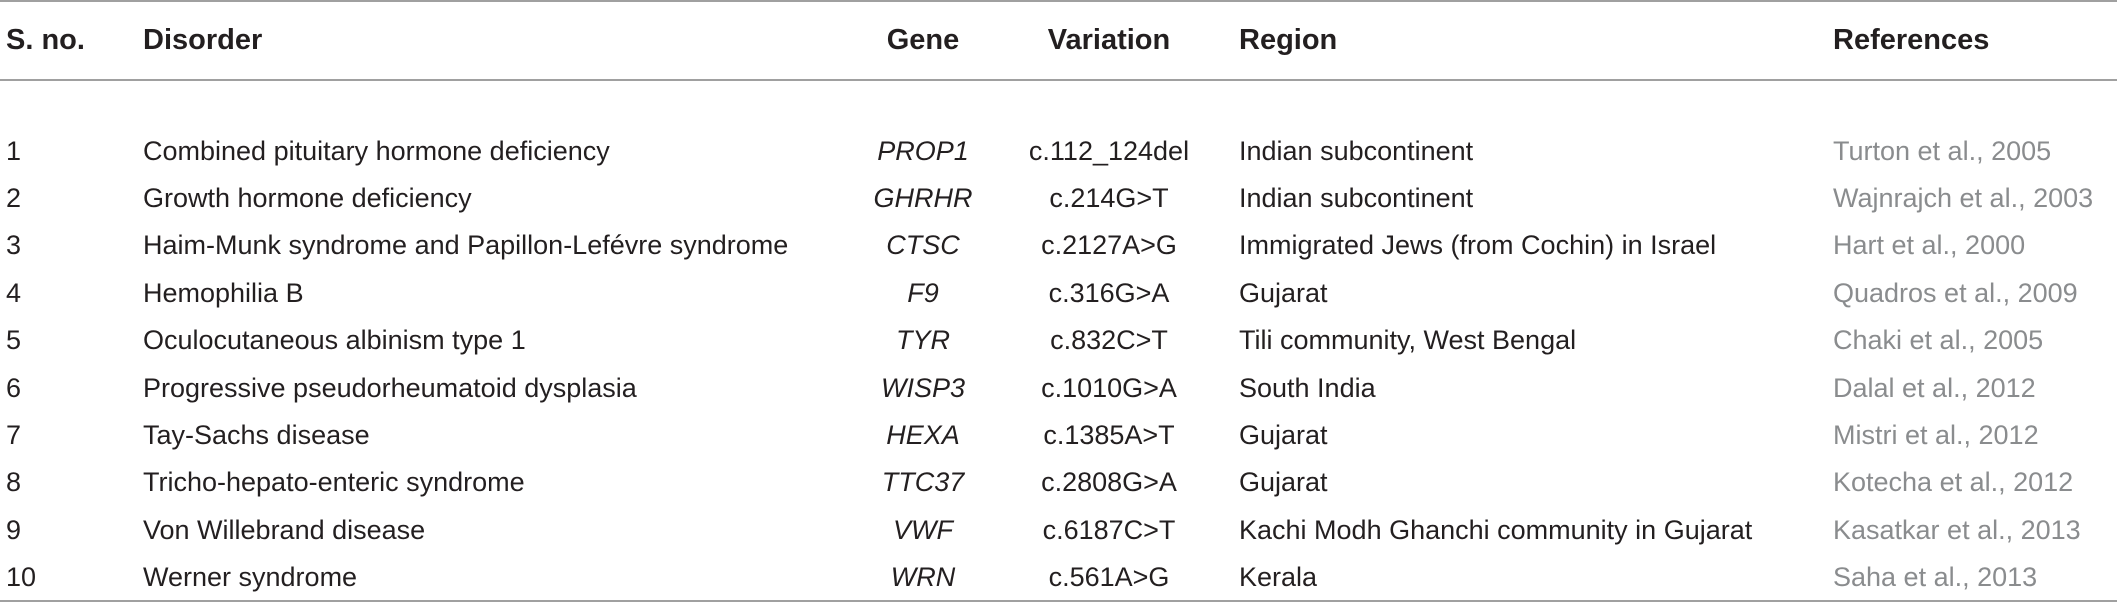  Describe the element at coordinates (71, 577) in the screenshot. I see `cell-sno: 10` at that location.